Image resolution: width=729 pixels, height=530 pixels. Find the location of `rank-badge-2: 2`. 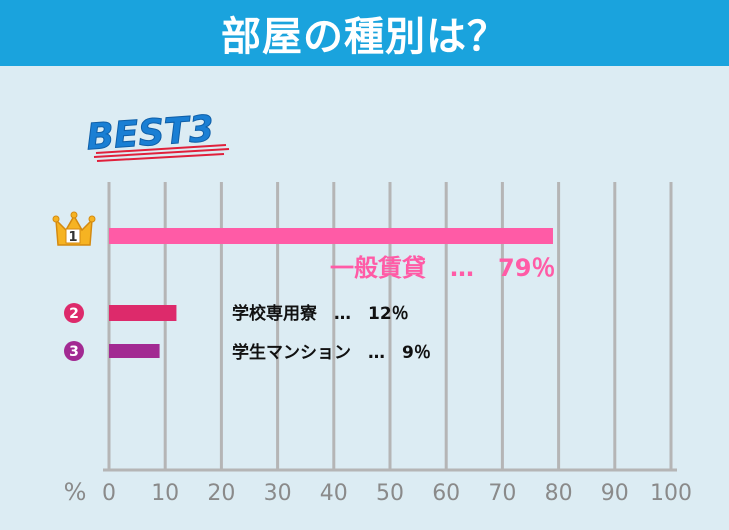

rank-badge-2: 2 is located at coordinates (74, 313).